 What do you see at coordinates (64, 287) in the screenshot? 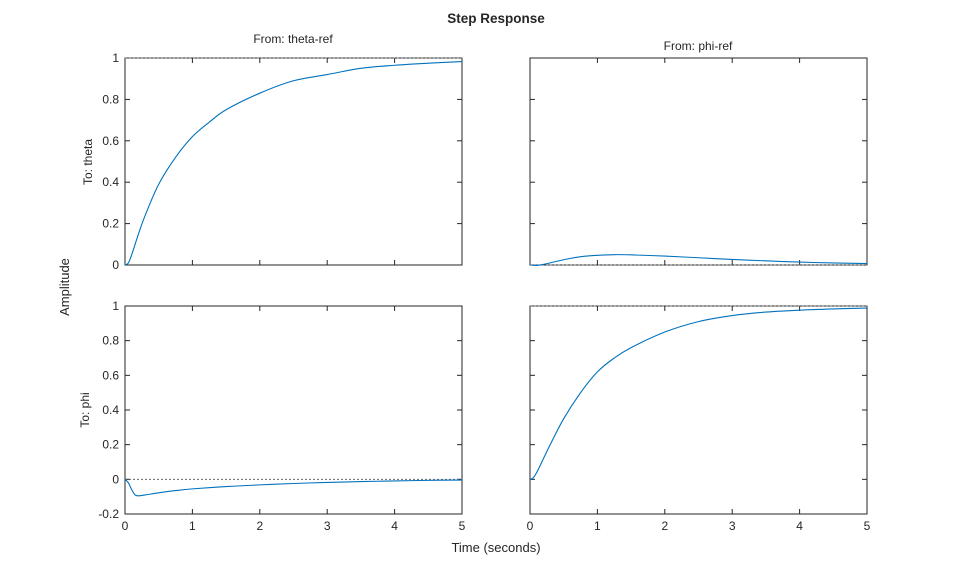
I see `y-axis-label: Amplitude` at bounding box center [64, 287].